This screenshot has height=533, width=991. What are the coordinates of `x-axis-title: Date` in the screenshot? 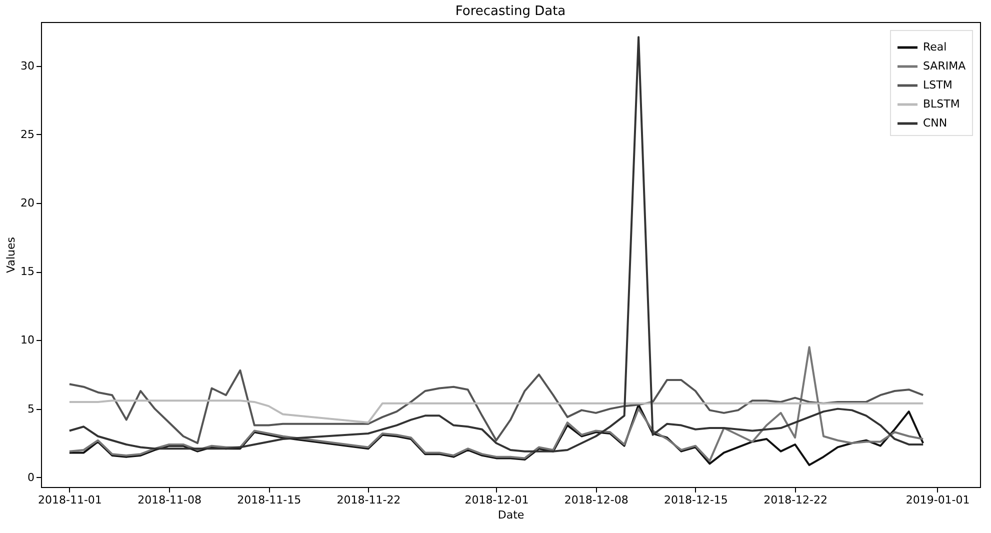 It's located at (511, 515).